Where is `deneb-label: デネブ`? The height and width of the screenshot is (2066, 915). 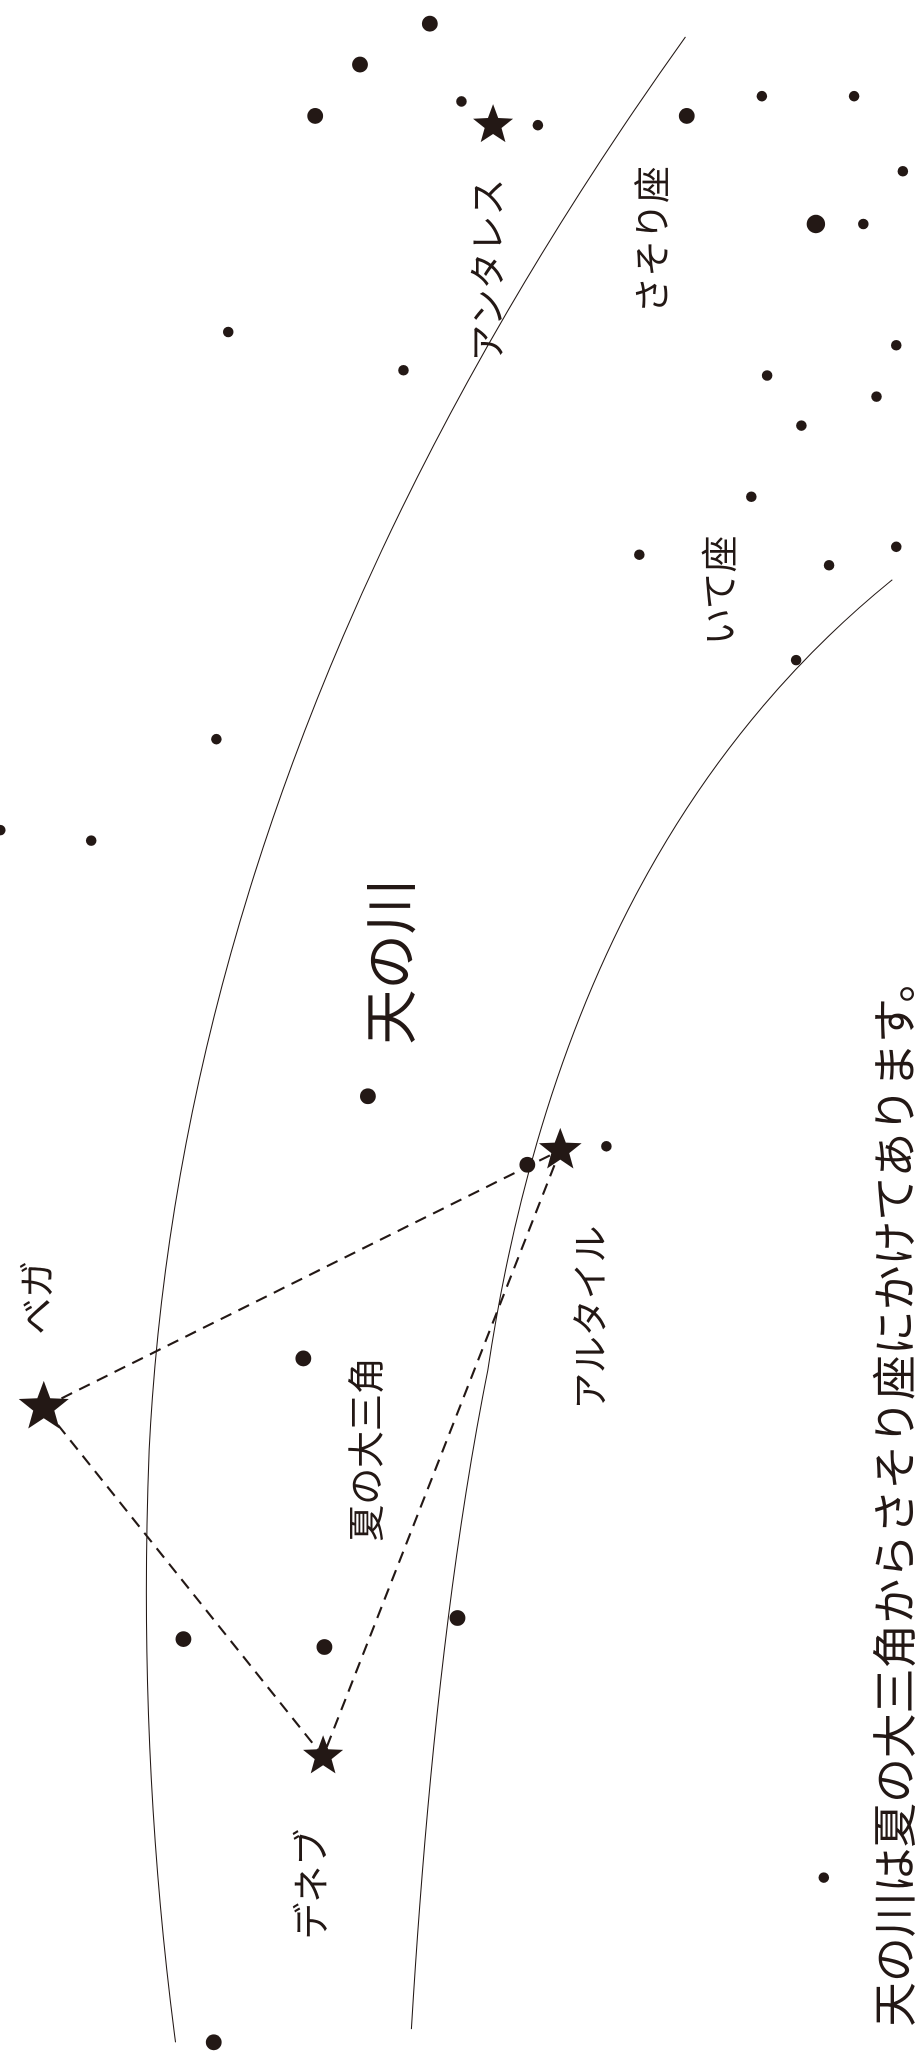
deneb-label: デネブ is located at coordinates (311, 1884).